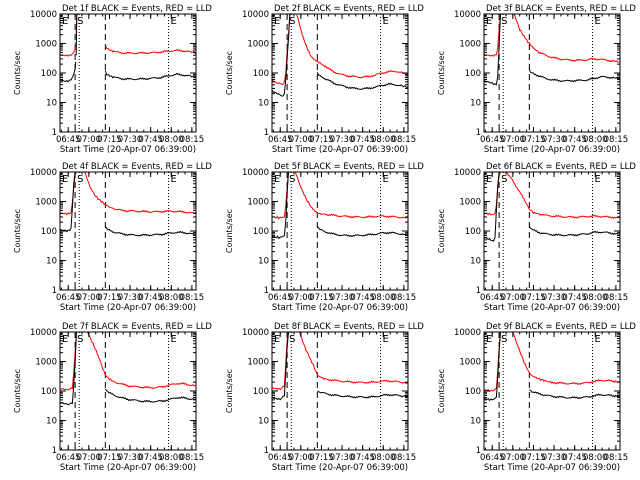  I want to click on panel-title: Det 5f BLACK = Events, RED = LLD, so click(349, 167).